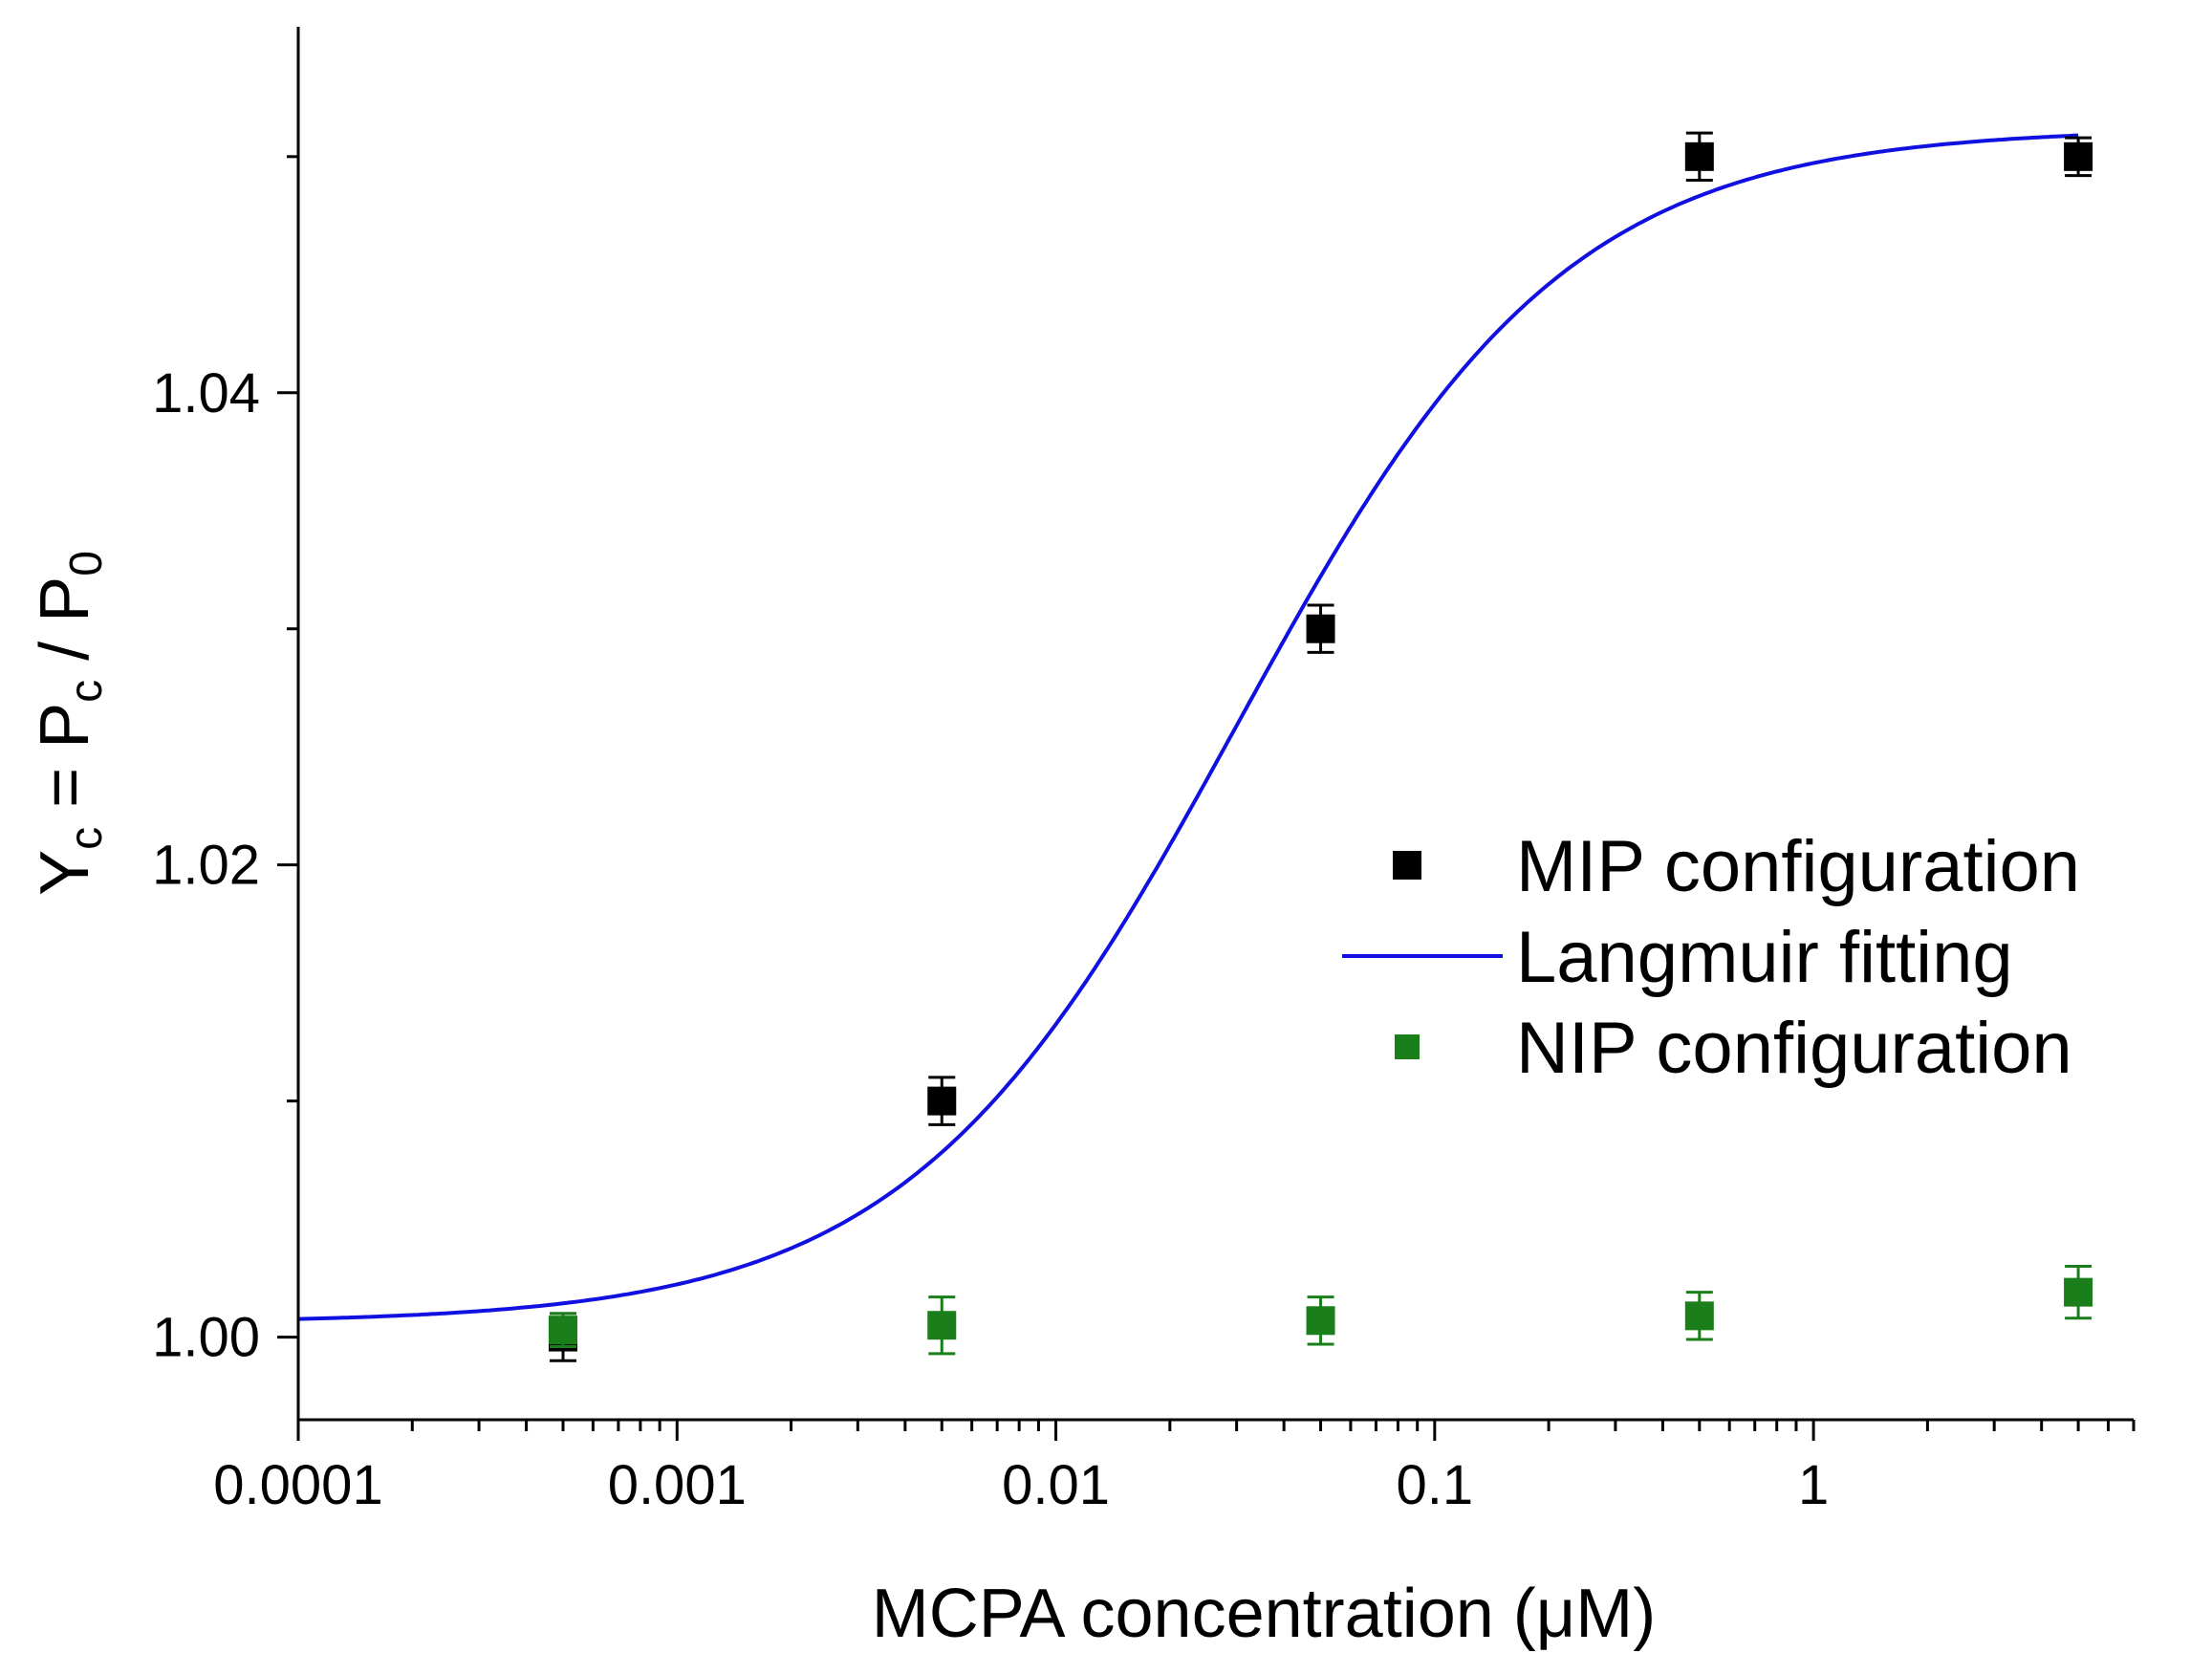  Describe the element at coordinates (206, 866) in the screenshot. I see `y-tick-label: 1.02` at that location.